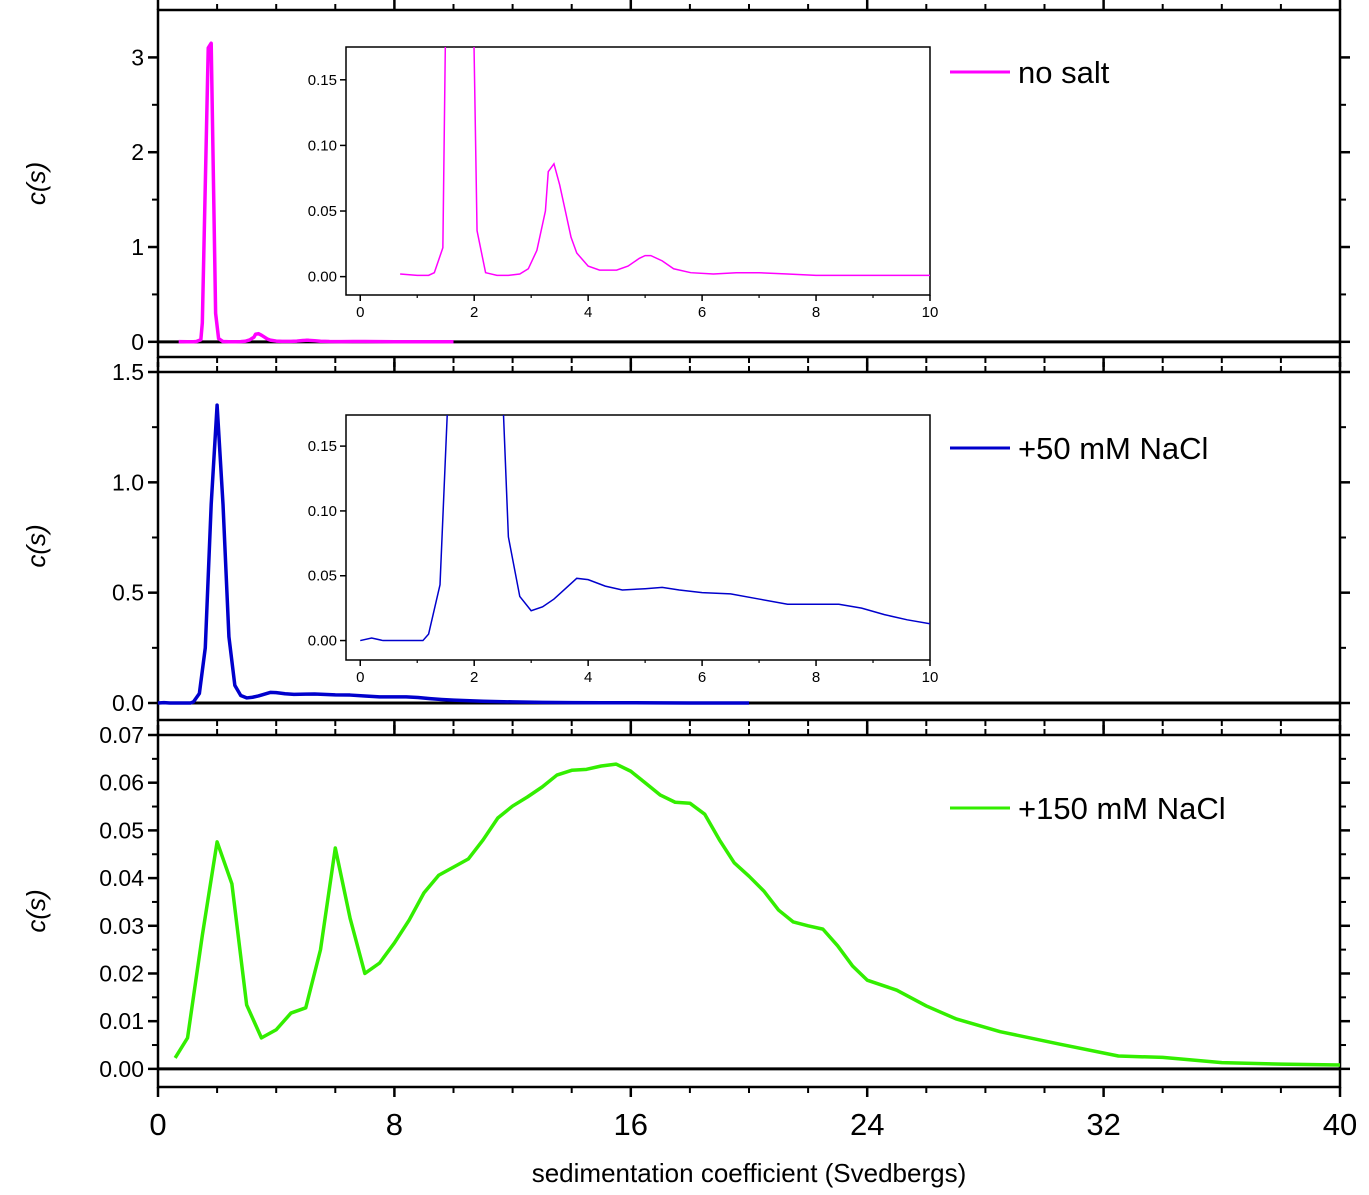 This screenshot has height=1195, width=1369. Describe the element at coordinates (631, 1124) in the screenshot. I see `x-tick-label: 16` at that location.